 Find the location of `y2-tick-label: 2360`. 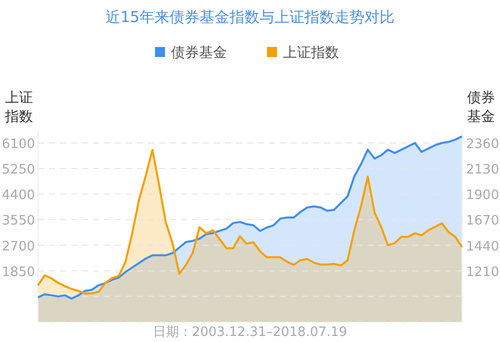

y2-tick-label: 2360 is located at coordinates (483, 144).